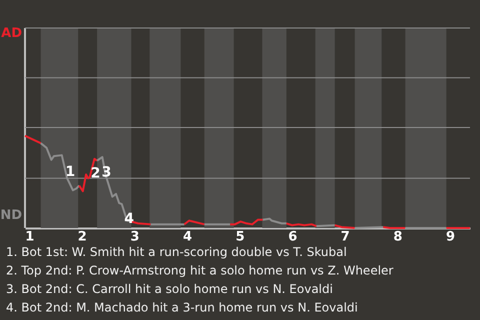 The image size is (480, 320). I want to click on text: 1. Bot 1st: W. Smith hit a run-scoring double vs T. Skubal, so click(176, 252).